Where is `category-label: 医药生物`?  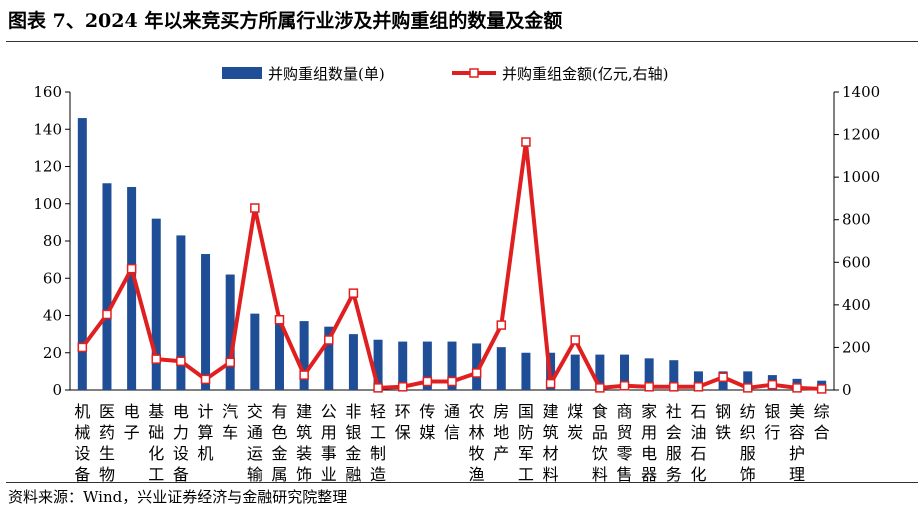
category-label: 医药生物 is located at coordinates (107, 443).